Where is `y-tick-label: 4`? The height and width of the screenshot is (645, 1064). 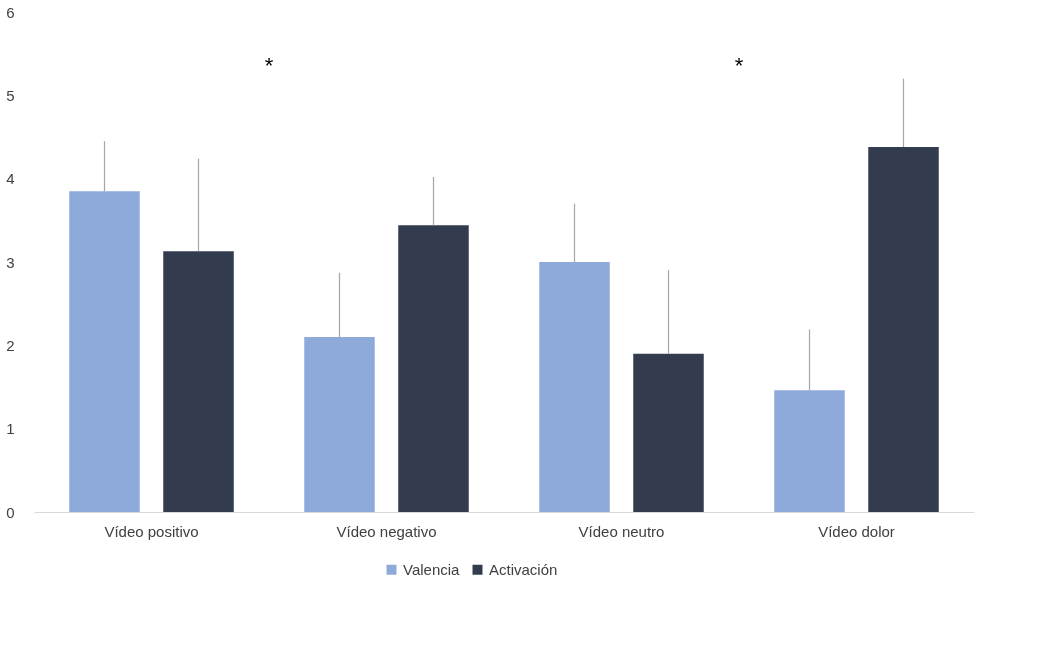 y-tick-label: 4 is located at coordinates (10, 179).